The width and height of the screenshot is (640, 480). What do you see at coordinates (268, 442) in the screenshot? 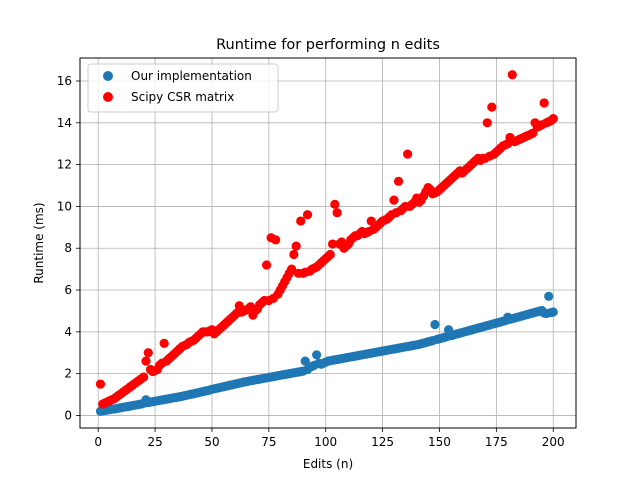
I see `x-tick-label: 75` at bounding box center [268, 442].